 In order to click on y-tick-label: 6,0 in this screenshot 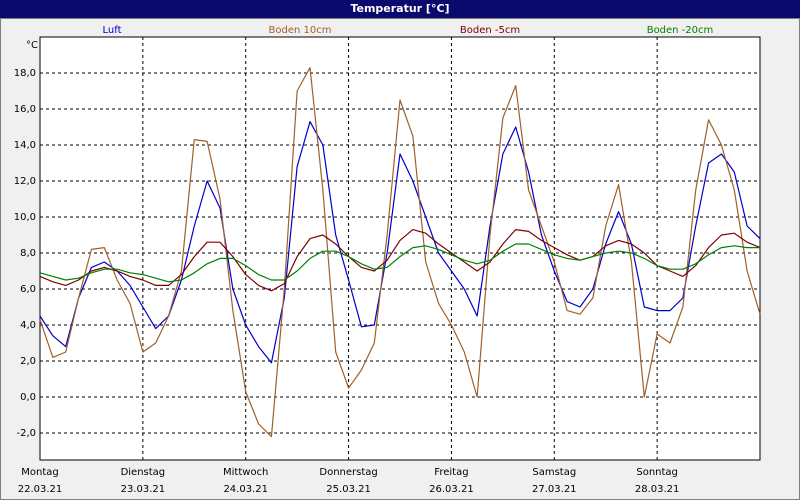, I will do `click(28, 289)`.